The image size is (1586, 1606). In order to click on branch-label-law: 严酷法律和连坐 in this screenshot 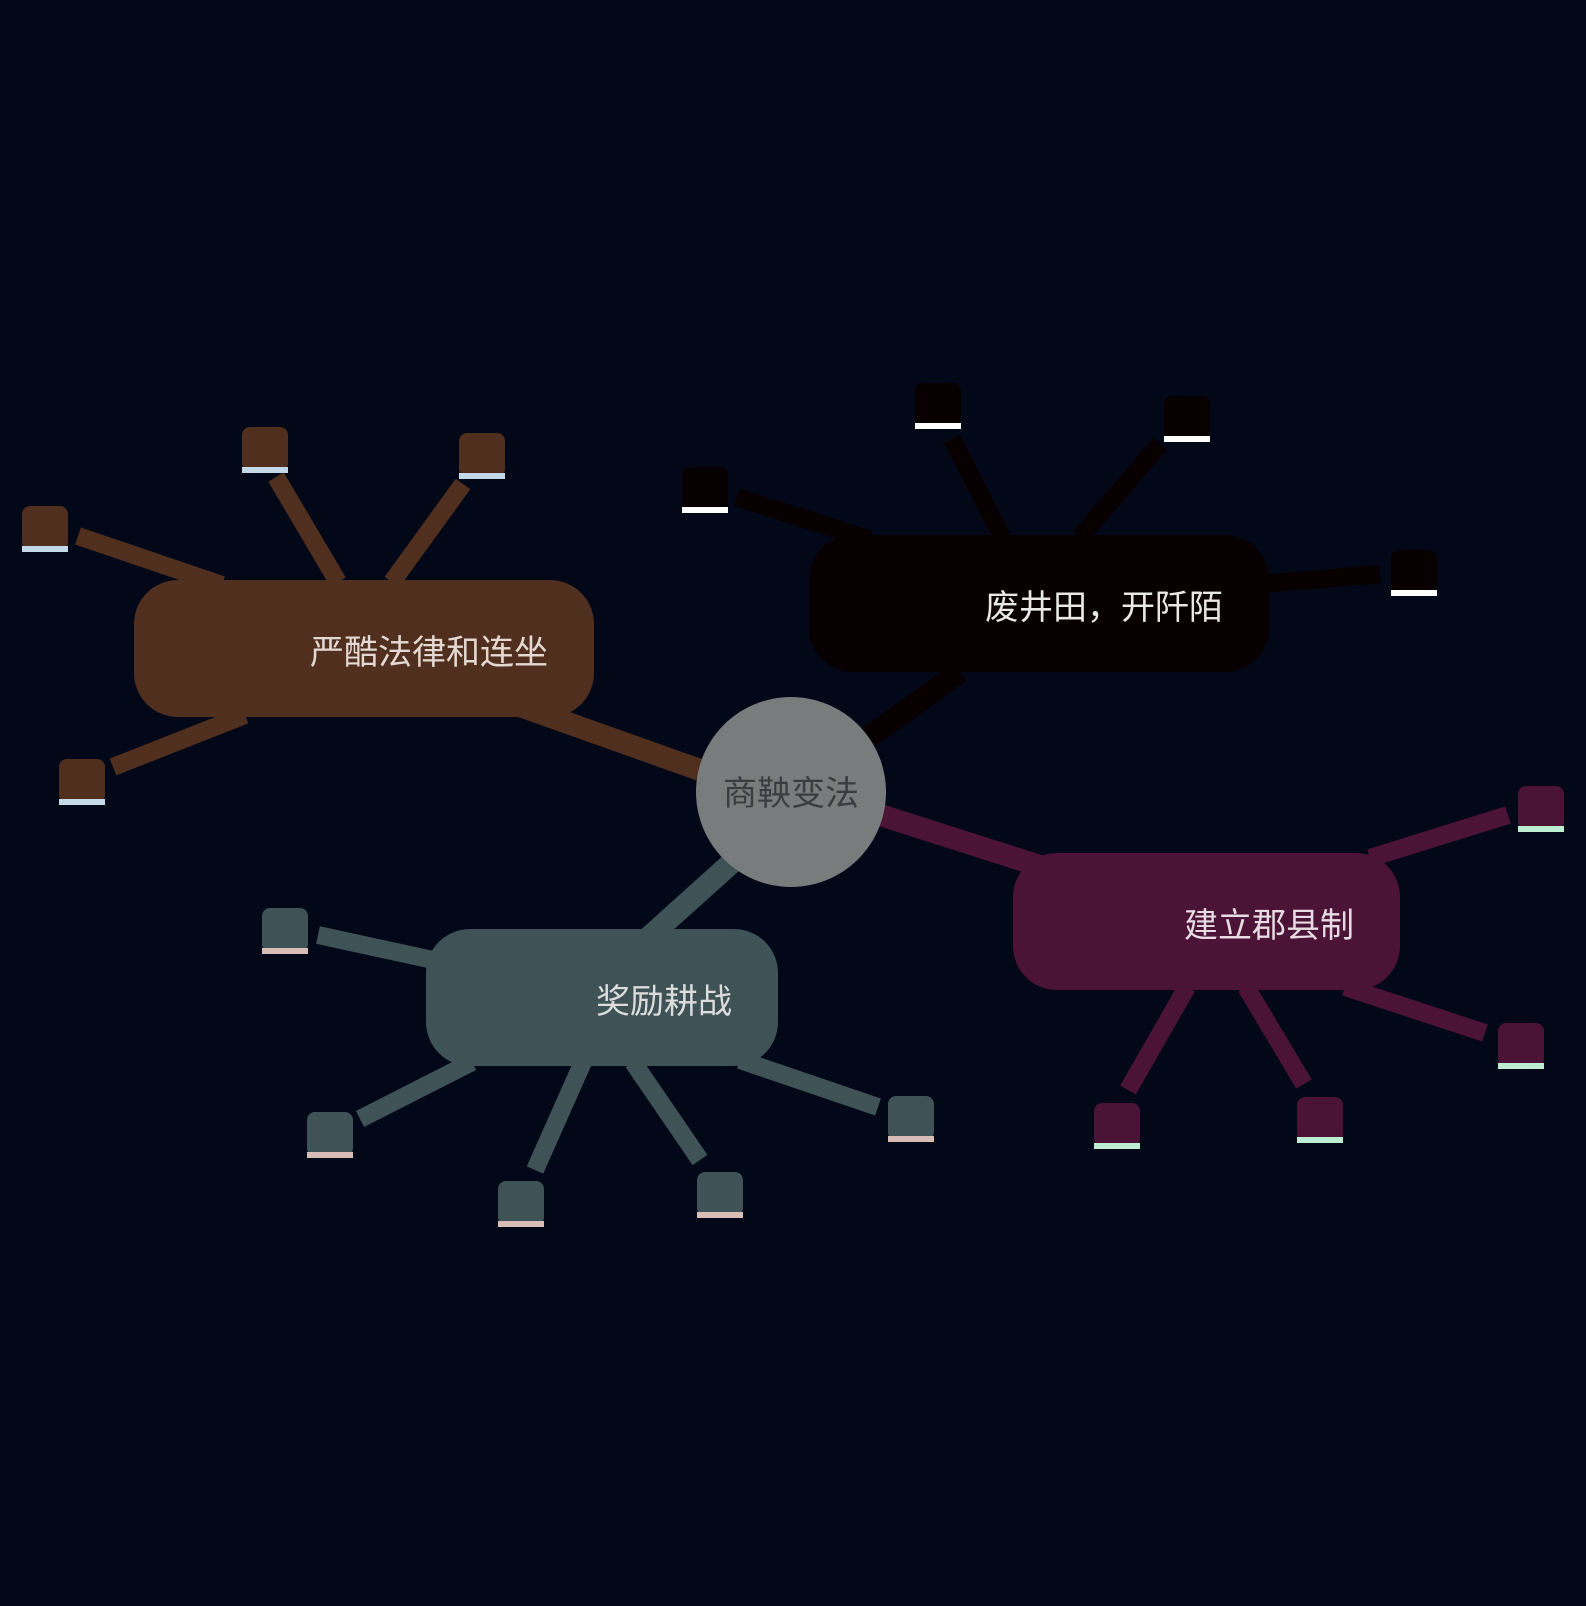, I will do `click(429, 653)`.